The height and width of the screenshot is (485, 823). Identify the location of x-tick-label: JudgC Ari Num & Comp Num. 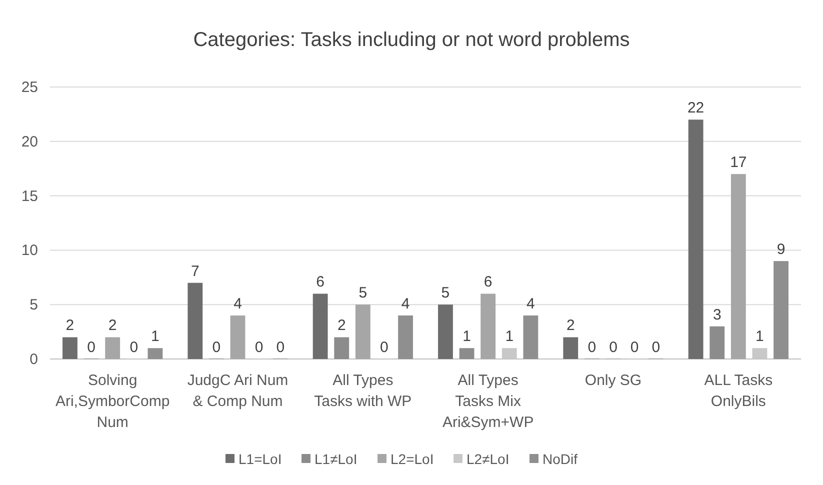
(237, 391).